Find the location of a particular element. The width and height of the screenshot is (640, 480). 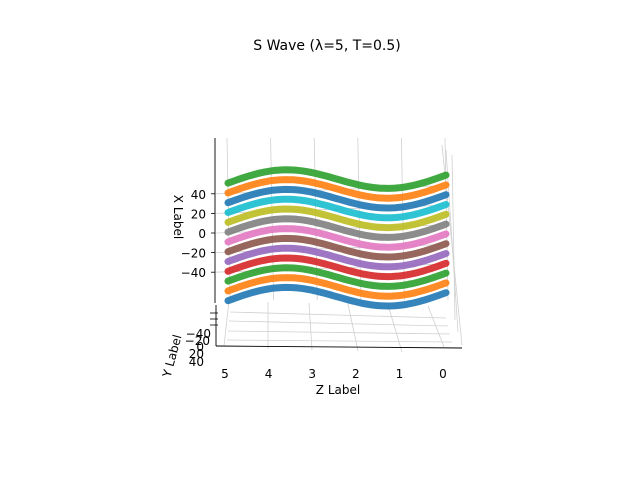

x-tick-label: −20 is located at coordinates (193, 254).